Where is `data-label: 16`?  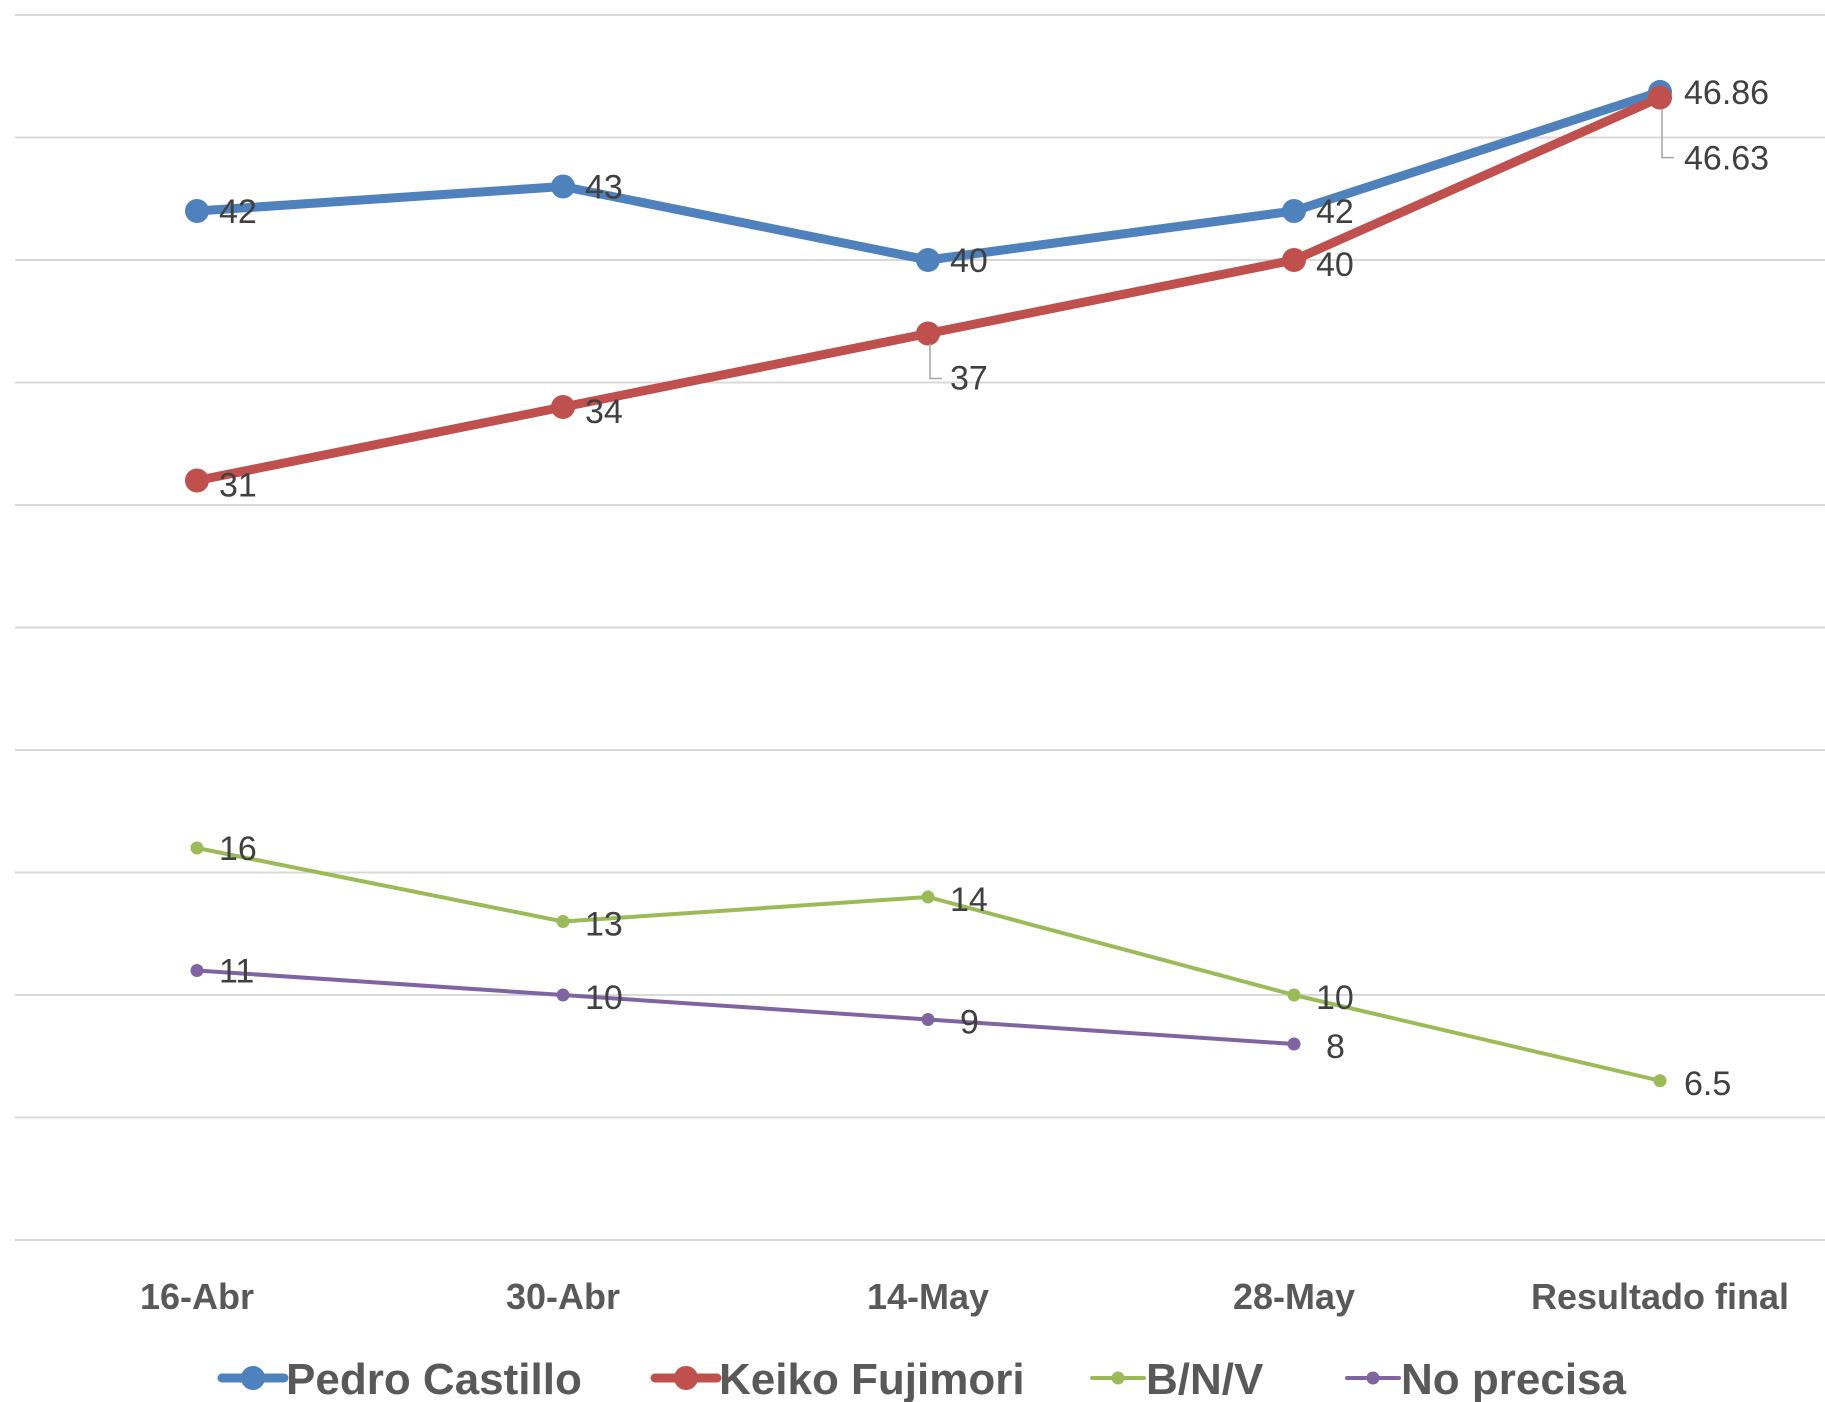
data-label: 16 is located at coordinates (238, 849).